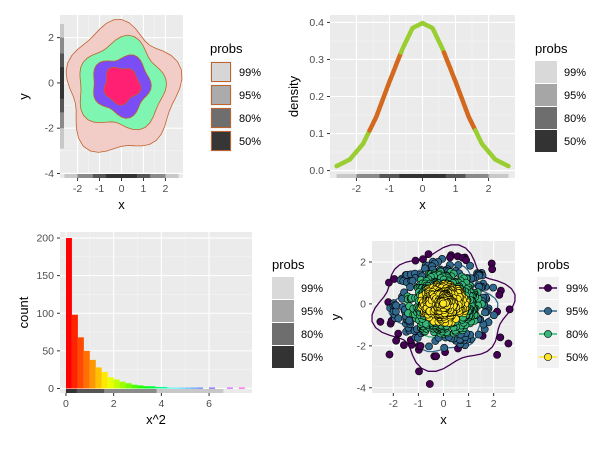 Image resolution: width=612 pixels, height=451 pixels. I want to click on x-axis-title: x, so click(443, 419).